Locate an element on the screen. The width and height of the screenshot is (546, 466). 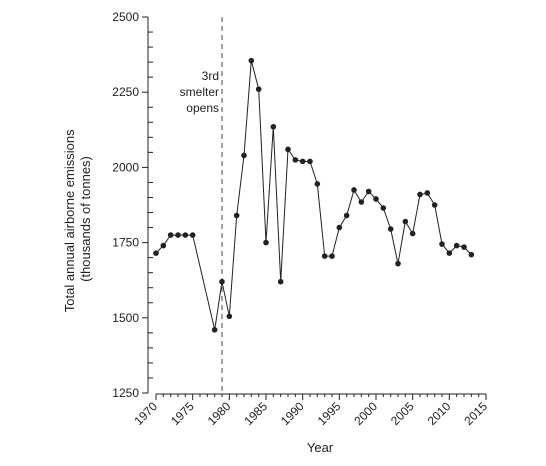
x-axis-title: Year is located at coordinates (320, 447).